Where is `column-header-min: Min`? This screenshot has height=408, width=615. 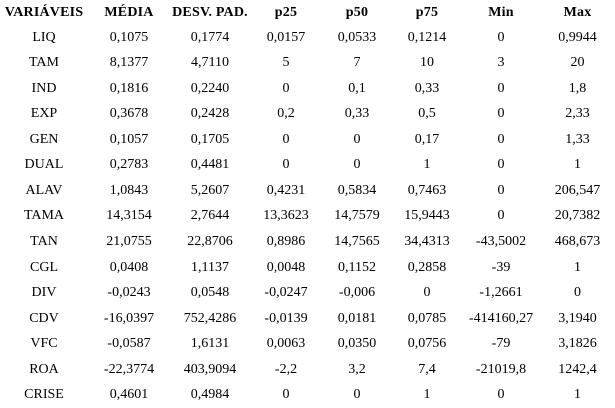
column-header-min: Min is located at coordinates (501, 12).